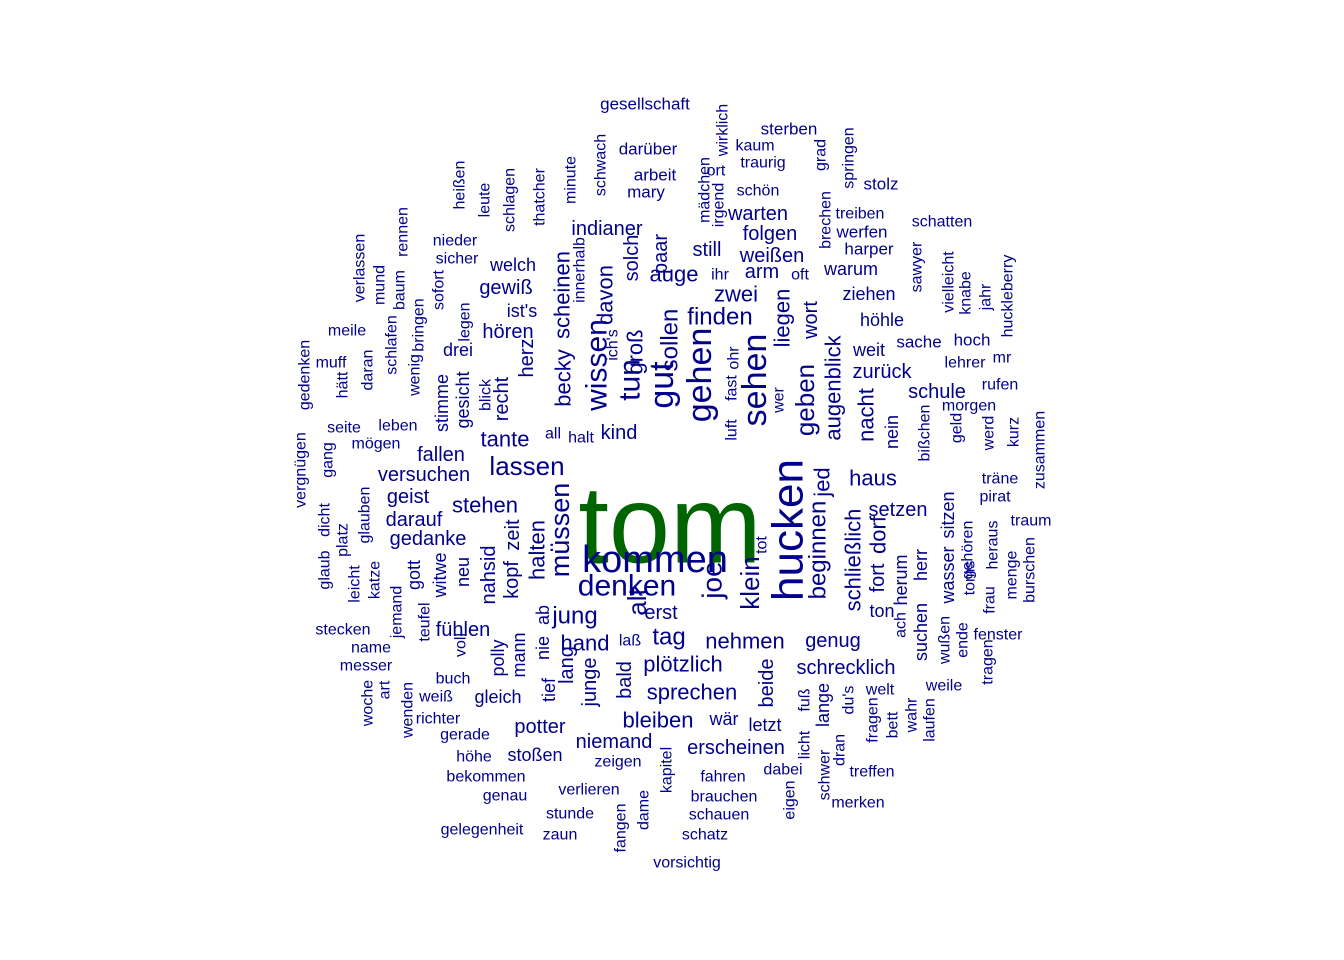 Image resolution: width=1344 pixels, height=960 pixels. I want to click on word-buch: buch, so click(453, 679).